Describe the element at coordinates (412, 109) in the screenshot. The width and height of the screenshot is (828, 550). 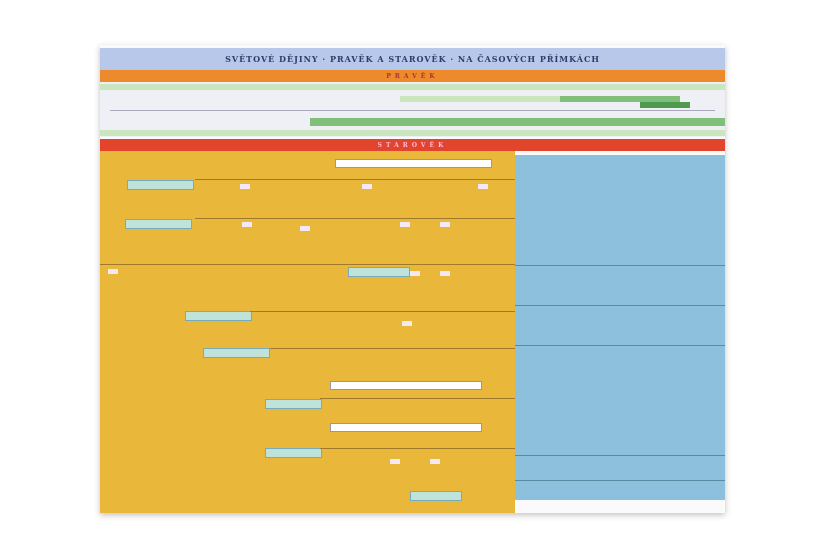
I see `prehistory-section` at that location.